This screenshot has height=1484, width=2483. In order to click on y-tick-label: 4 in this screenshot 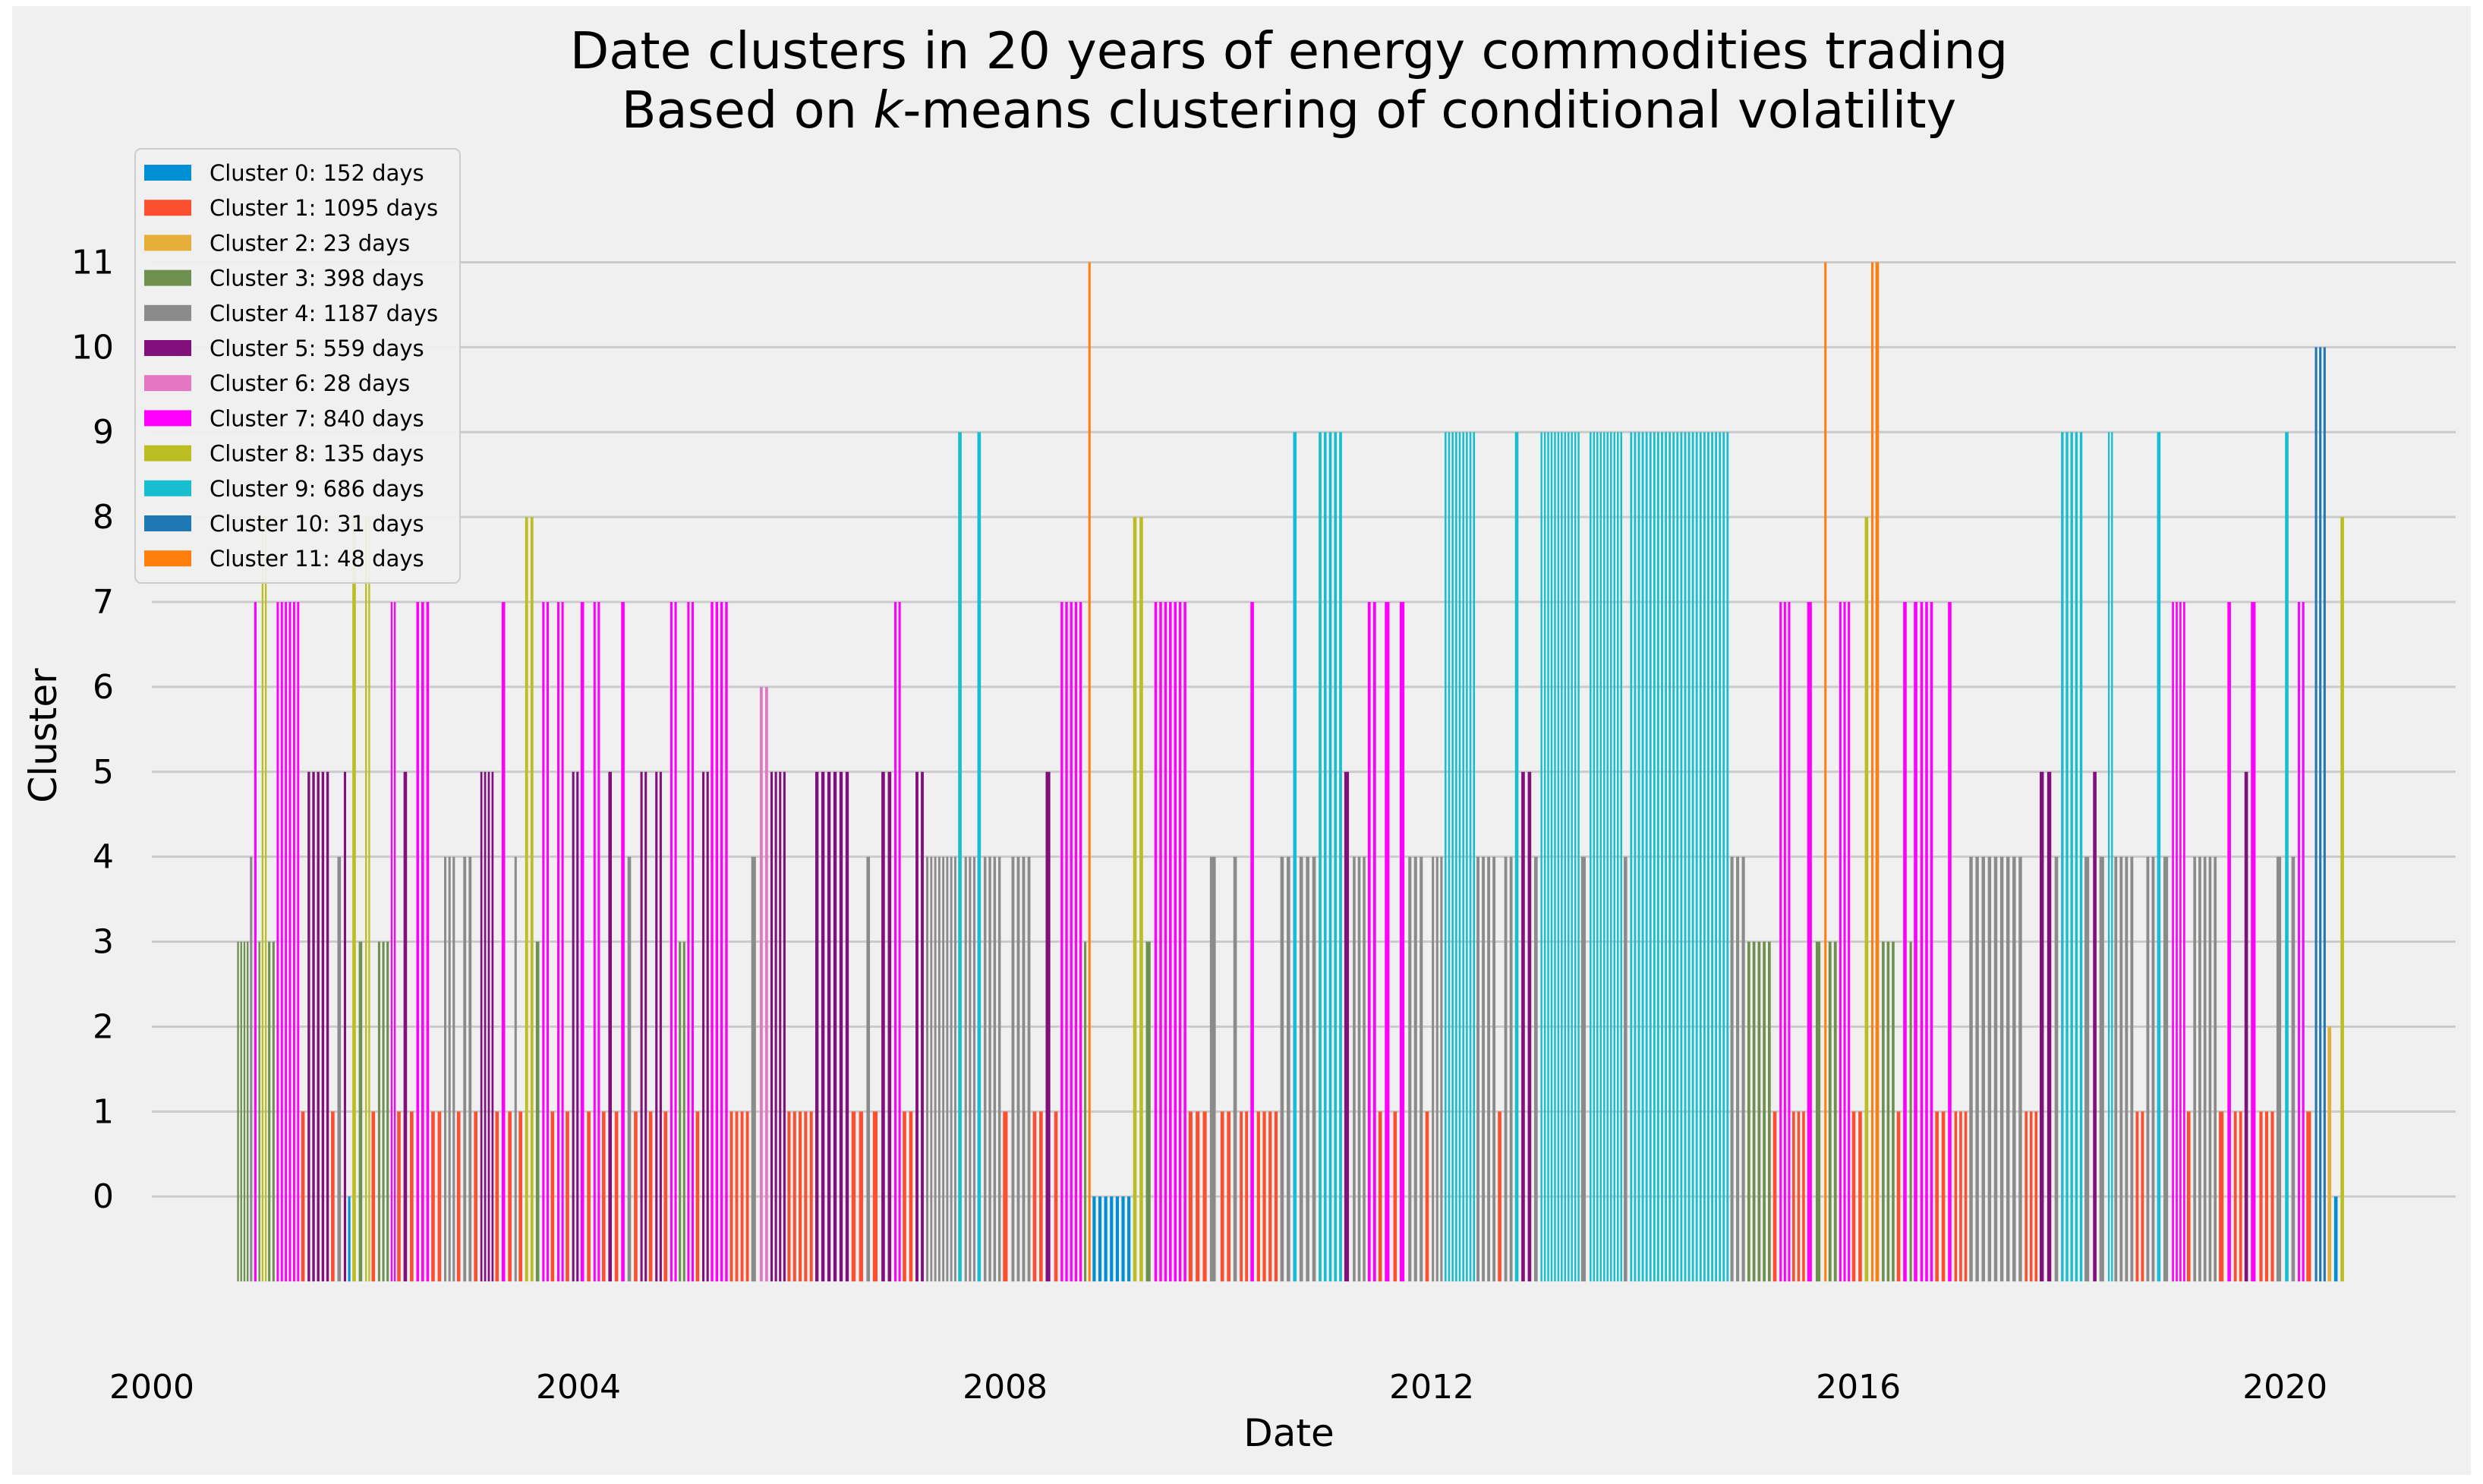, I will do `click(104, 857)`.